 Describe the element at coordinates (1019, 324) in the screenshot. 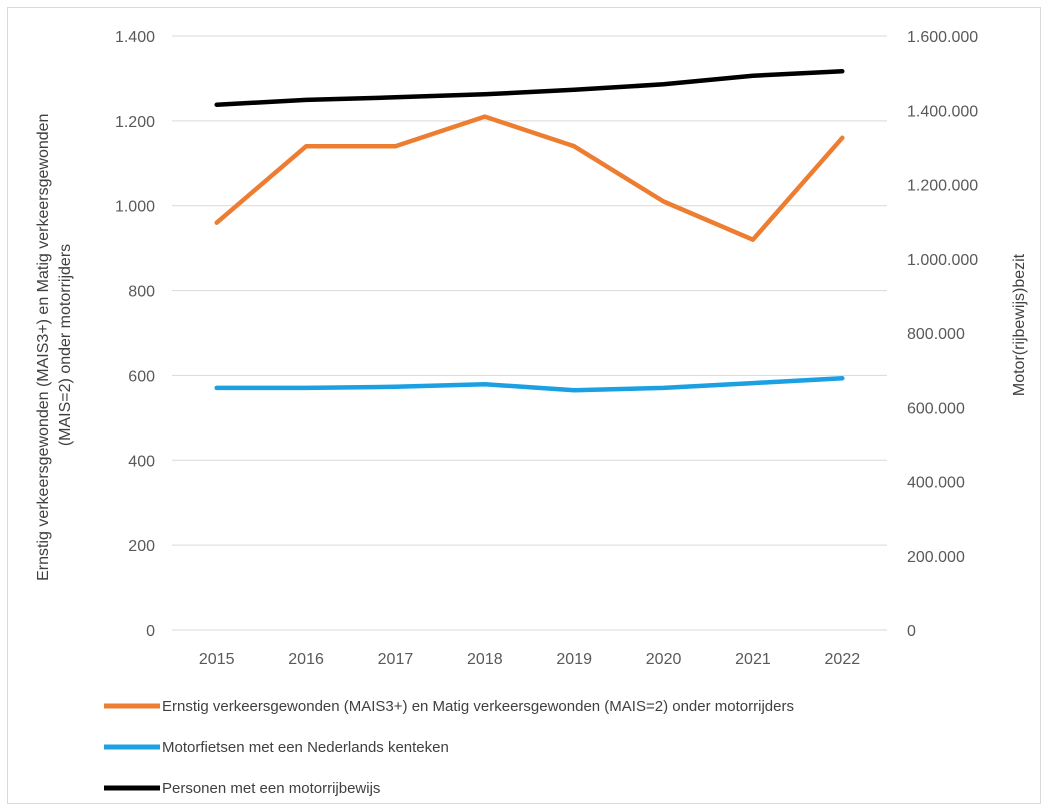

I see `right-axis-title: Motor(rijbewijs)bezit` at that location.